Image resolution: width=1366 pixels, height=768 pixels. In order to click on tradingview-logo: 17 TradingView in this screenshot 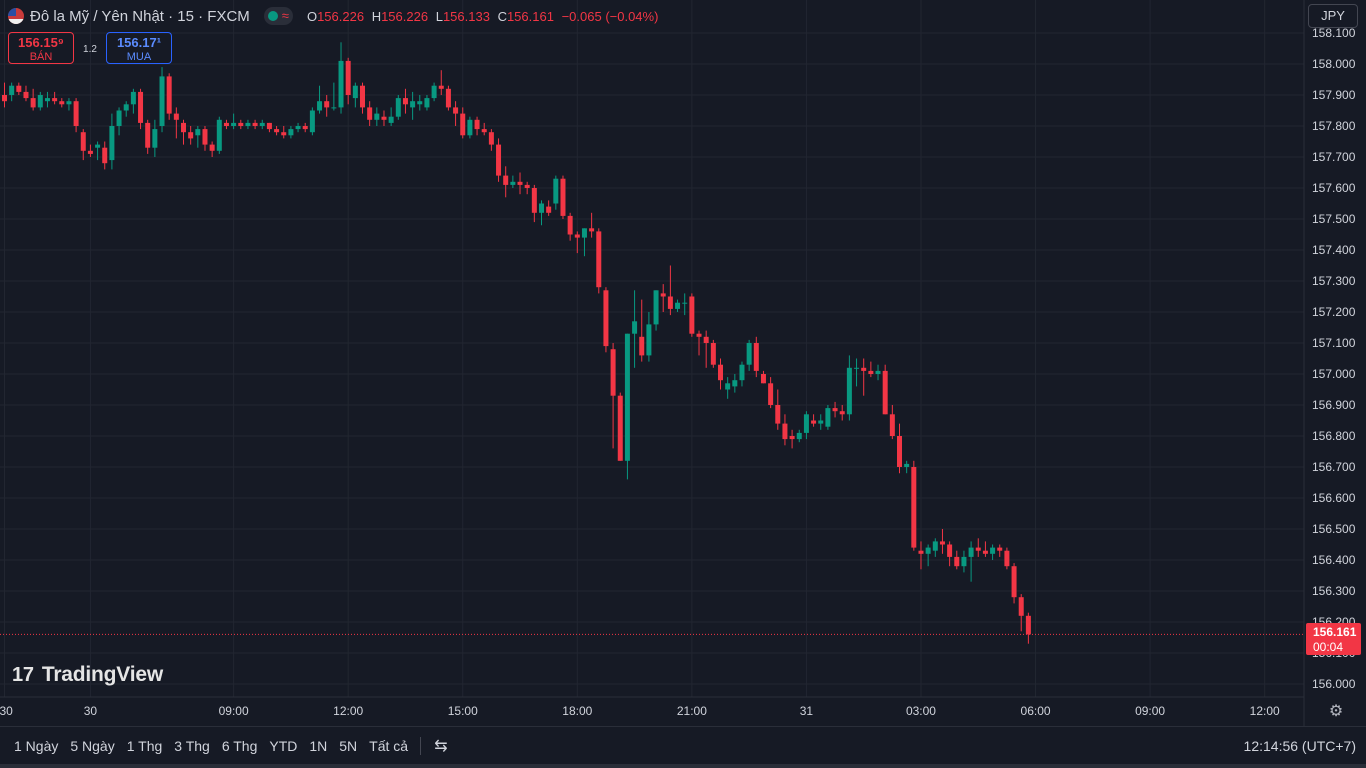, I will do `click(87, 675)`.